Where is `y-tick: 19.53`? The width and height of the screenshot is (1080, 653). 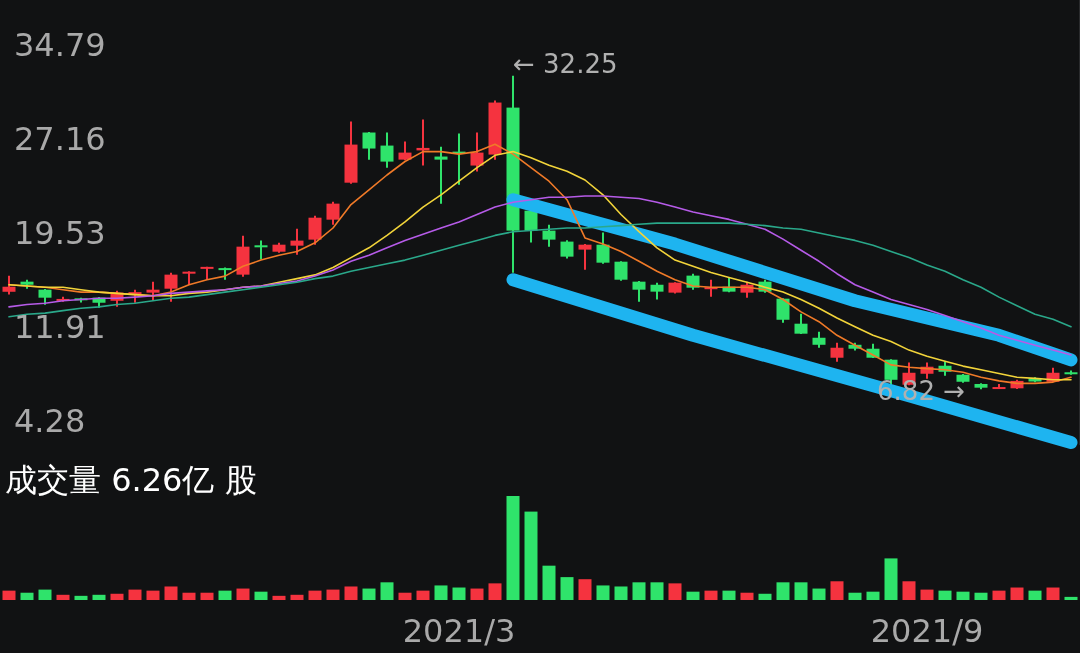 y-tick: 19.53 is located at coordinates (60, 232).